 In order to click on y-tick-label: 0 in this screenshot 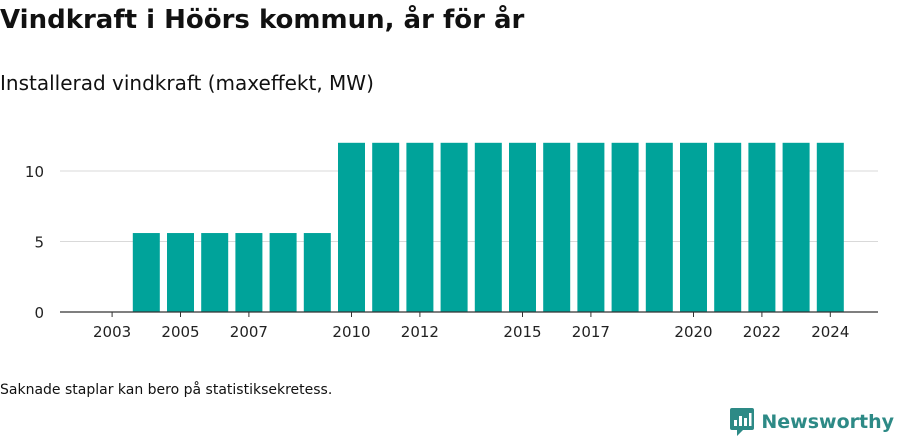, I will do `click(39, 313)`.